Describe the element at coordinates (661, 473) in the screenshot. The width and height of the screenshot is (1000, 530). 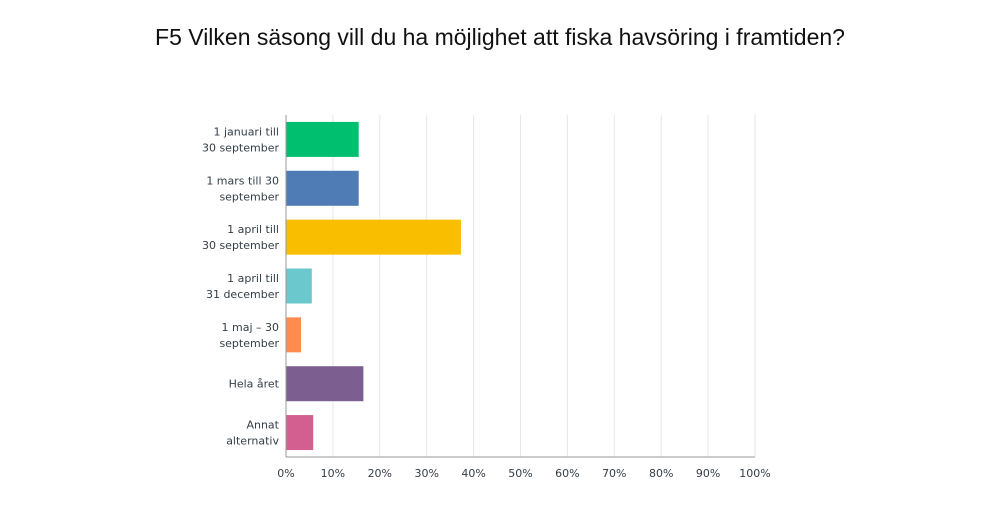
I see `x-tick-label: 80%` at that location.